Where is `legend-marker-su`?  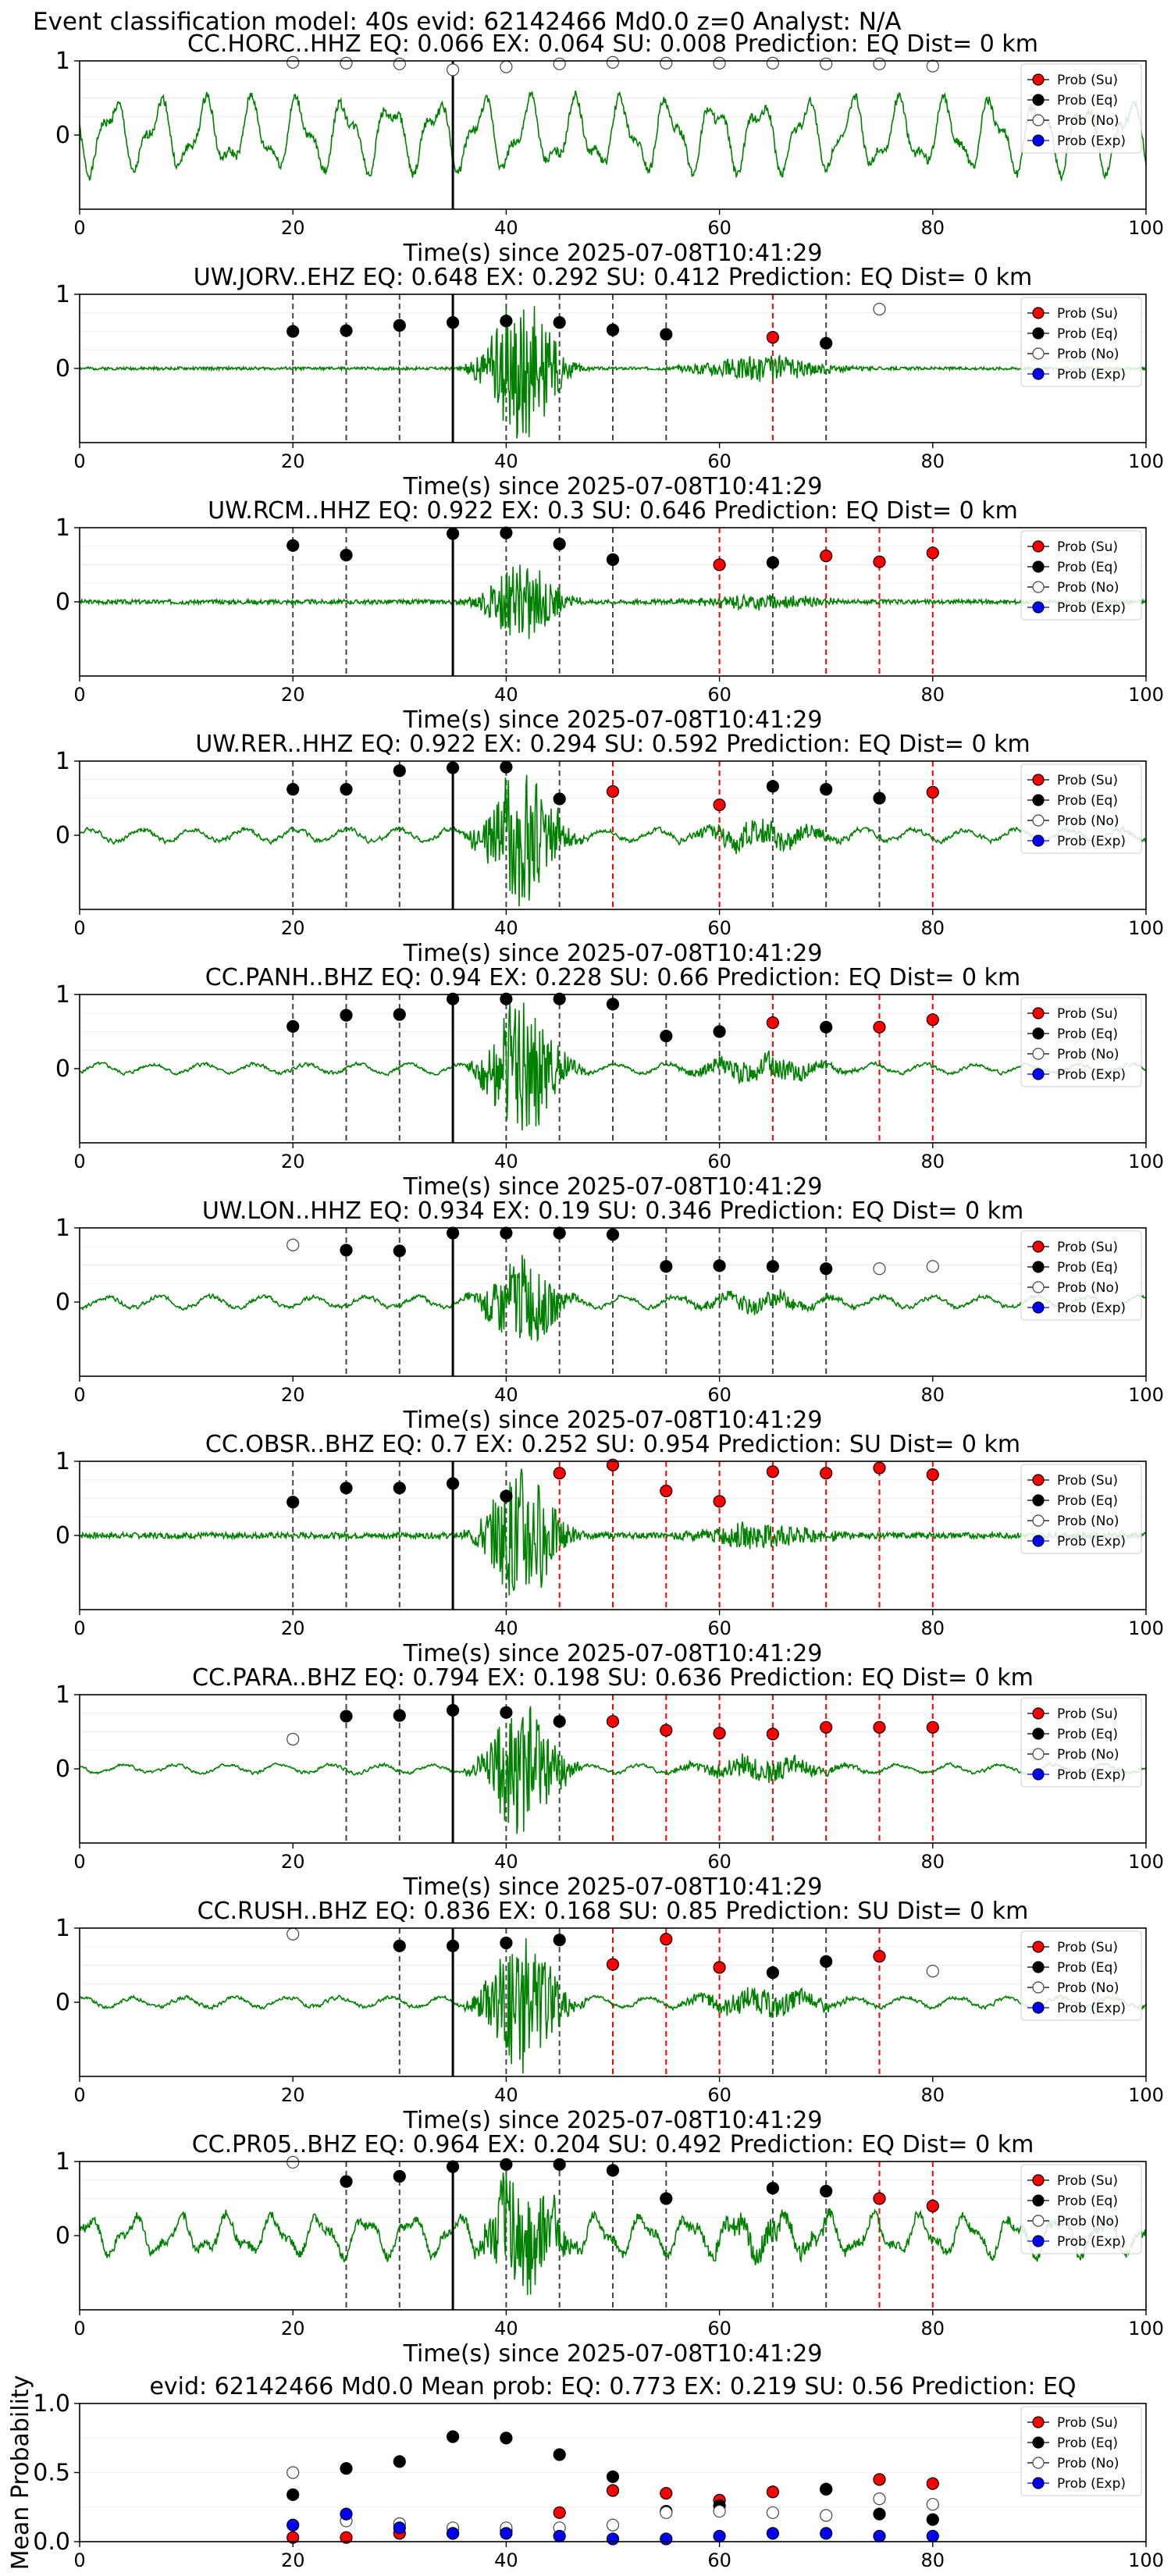
legend-marker-su is located at coordinates (1038, 1947).